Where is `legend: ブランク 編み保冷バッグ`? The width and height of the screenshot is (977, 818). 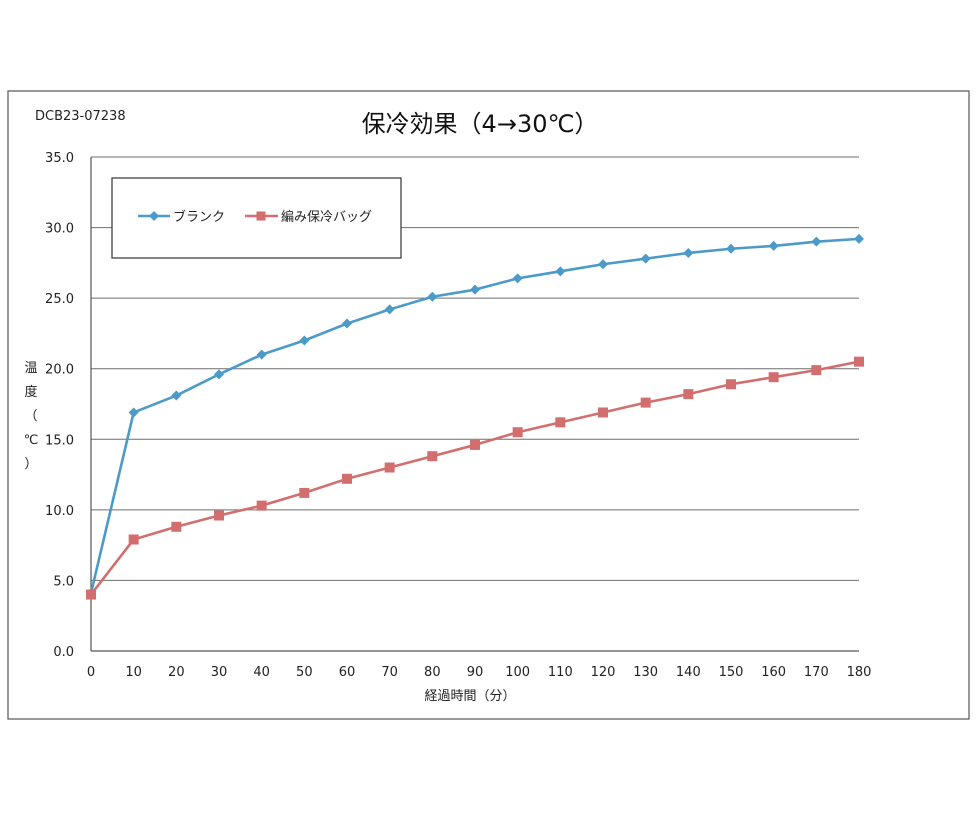 legend: ブランク 編み保冷バッグ is located at coordinates (256, 218).